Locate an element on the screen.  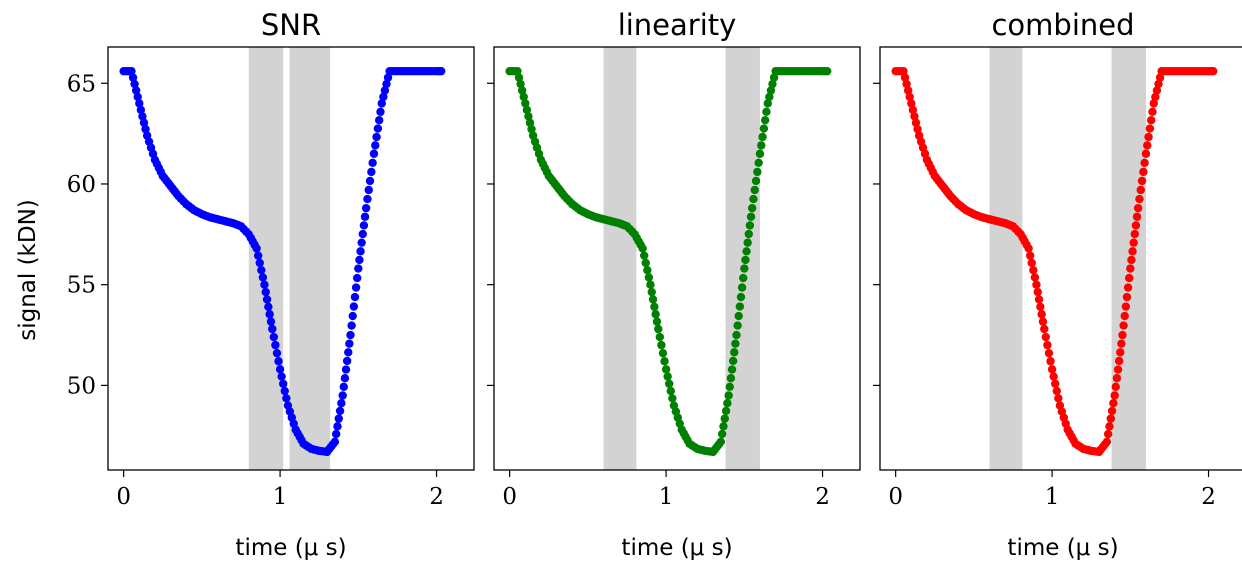
panel-title: SNR is located at coordinates (291, 25).